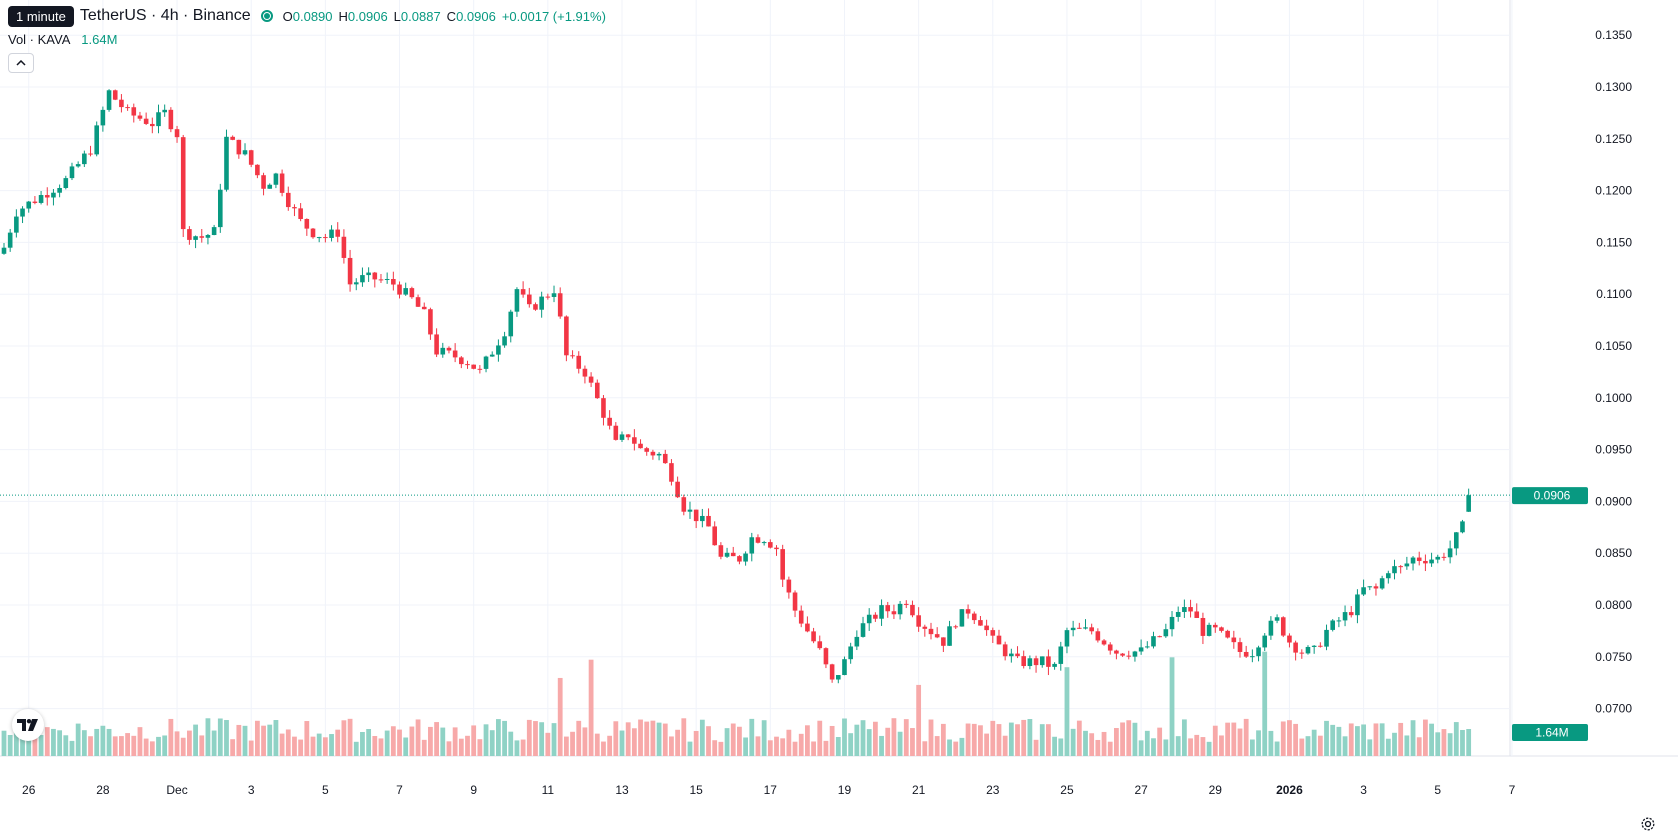  What do you see at coordinates (165, 15) in the screenshot?
I see `symbol-title: TetherUS · 4h · Binance` at bounding box center [165, 15].